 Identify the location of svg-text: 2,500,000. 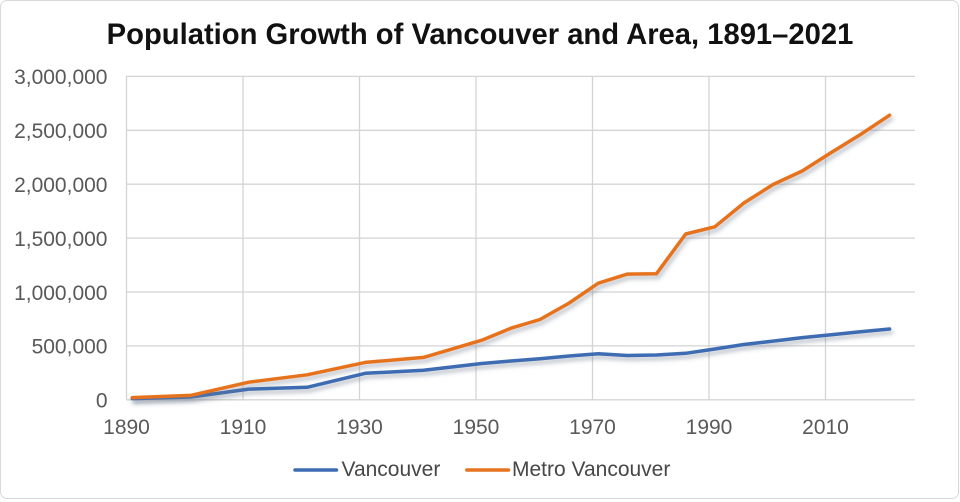
(60, 131).